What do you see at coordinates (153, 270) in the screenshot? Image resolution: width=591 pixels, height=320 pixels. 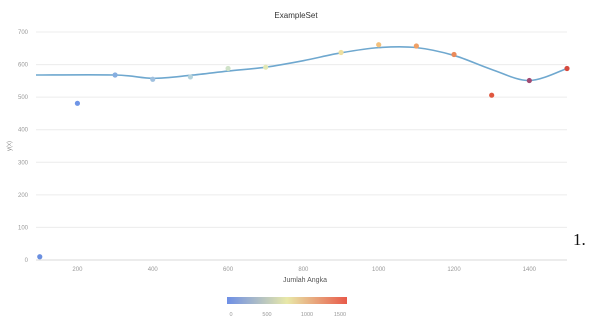 I see `x-tick-label: 400` at bounding box center [153, 270].